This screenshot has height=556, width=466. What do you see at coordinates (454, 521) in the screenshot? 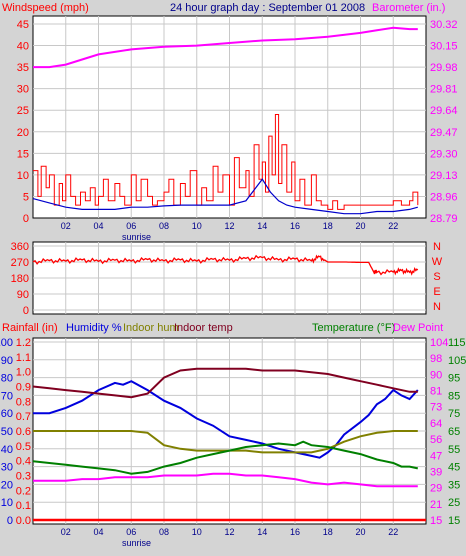
I see `indoor-temperature-tick-label: 15` at bounding box center [454, 521].